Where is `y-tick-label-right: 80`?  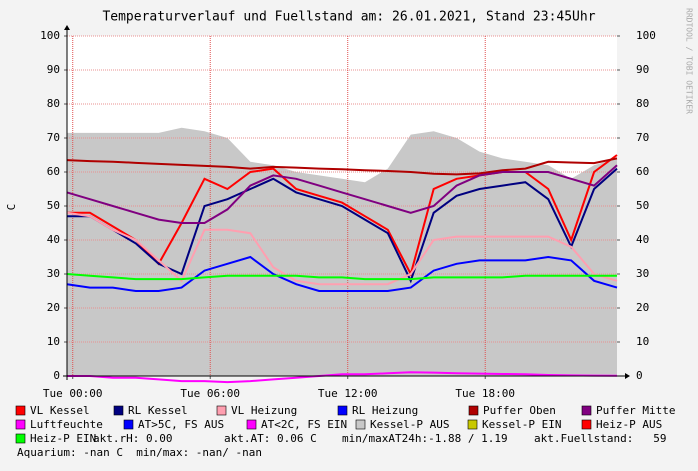
y-tick-label-right: 80 is located at coordinates (642, 103).